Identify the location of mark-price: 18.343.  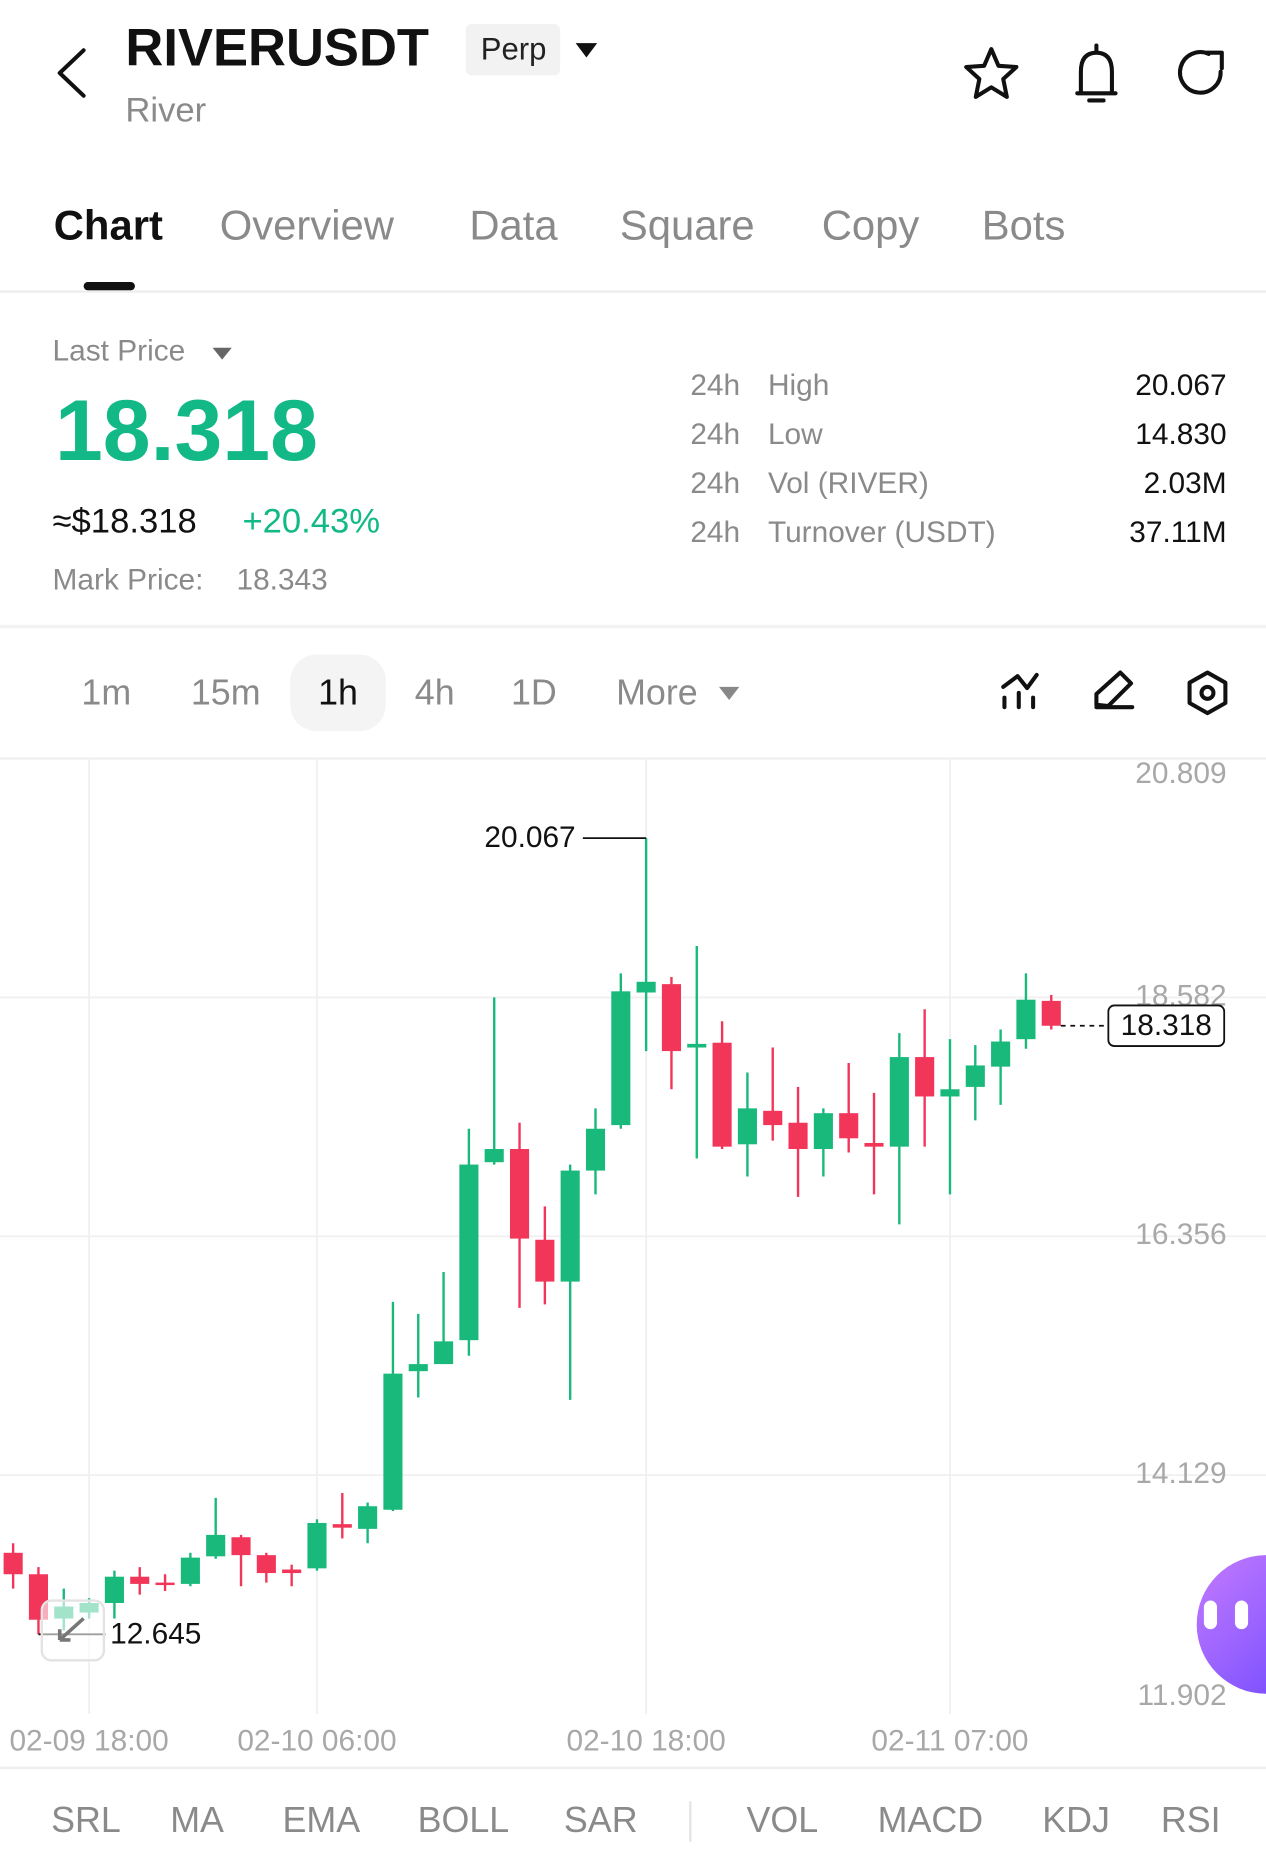
(281, 580).